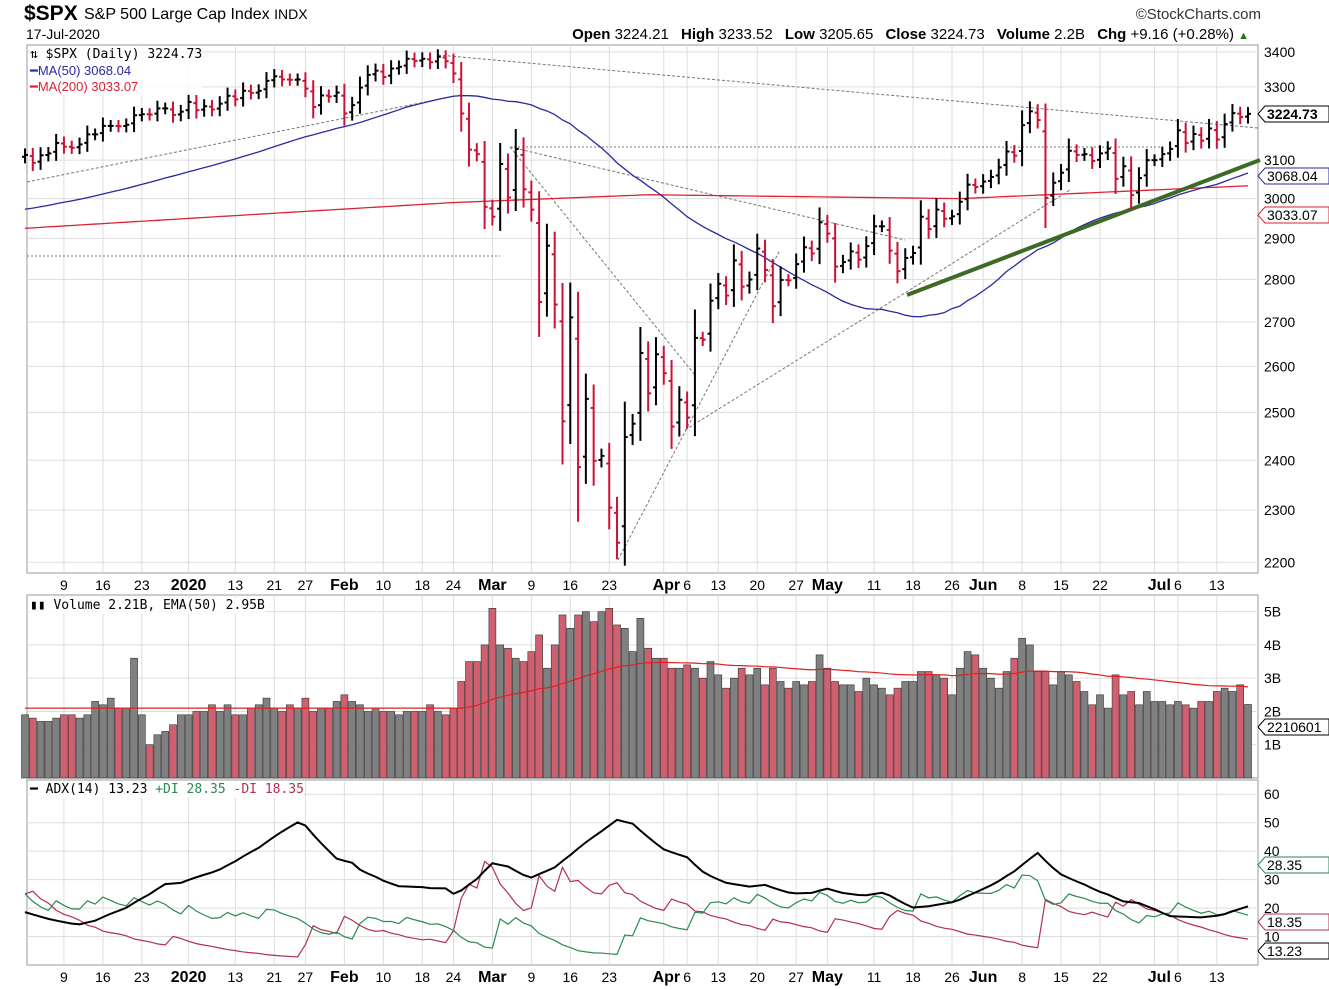  What do you see at coordinates (291, 14) in the screenshot?
I see `exchange: INDX` at bounding box center [291, 14].